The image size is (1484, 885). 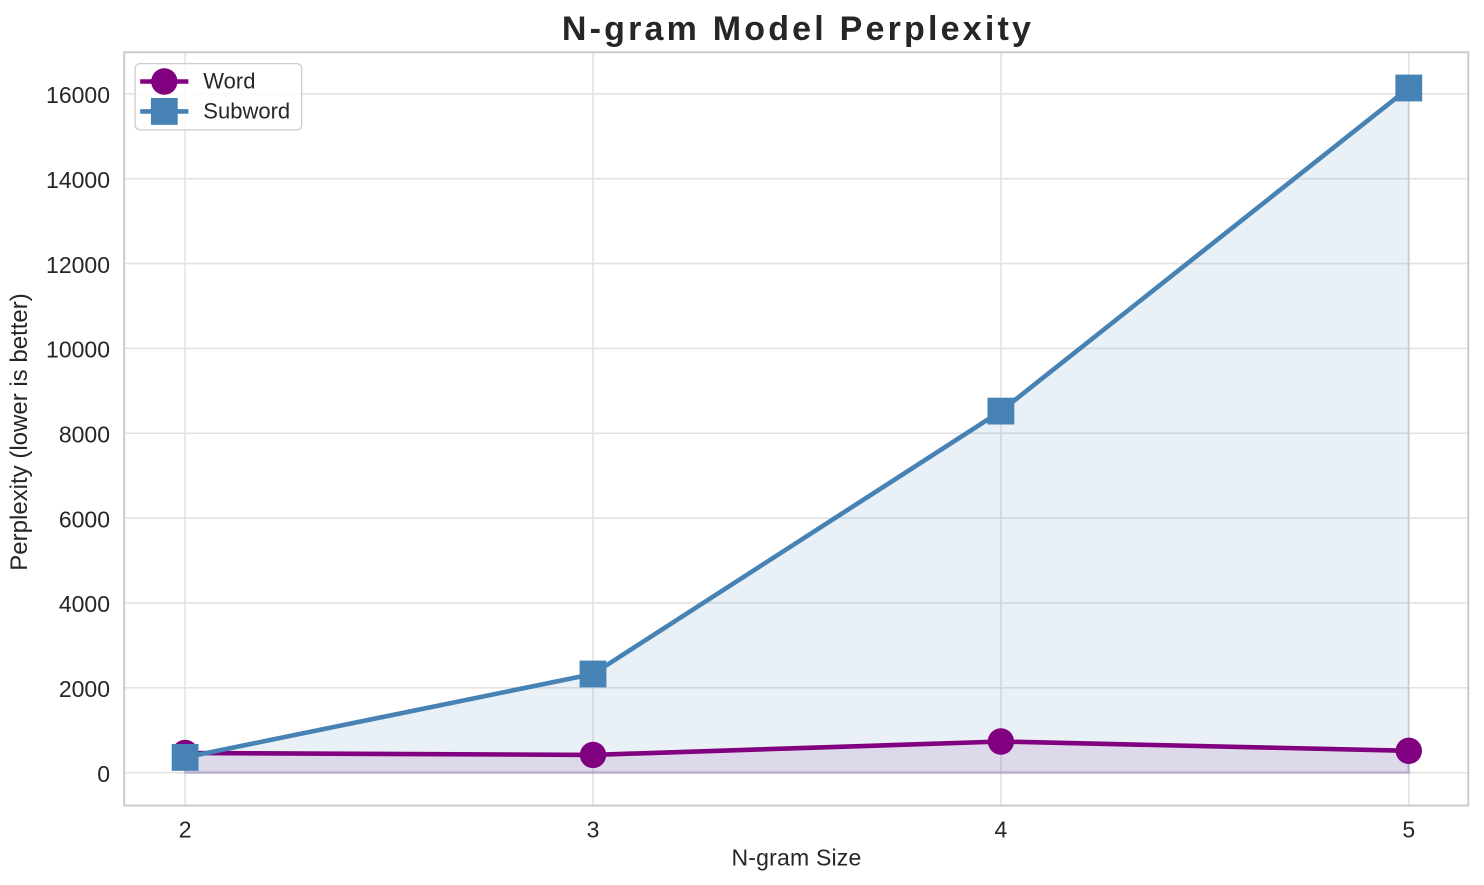 I want to click on svg-text: 16000, so click(x=78, y=95).